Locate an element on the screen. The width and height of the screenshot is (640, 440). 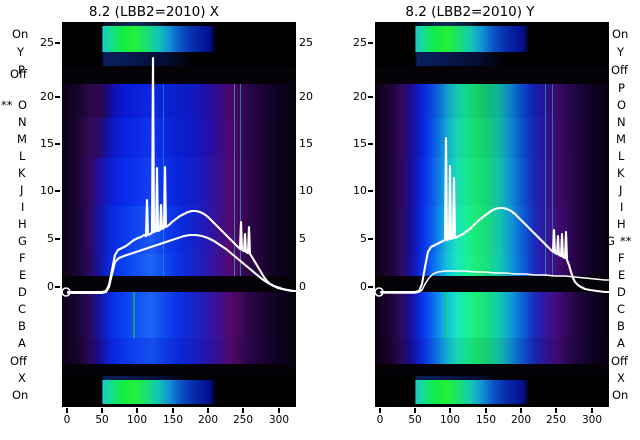
ytick-label-right: 20 is located at coordinates (306, 96).